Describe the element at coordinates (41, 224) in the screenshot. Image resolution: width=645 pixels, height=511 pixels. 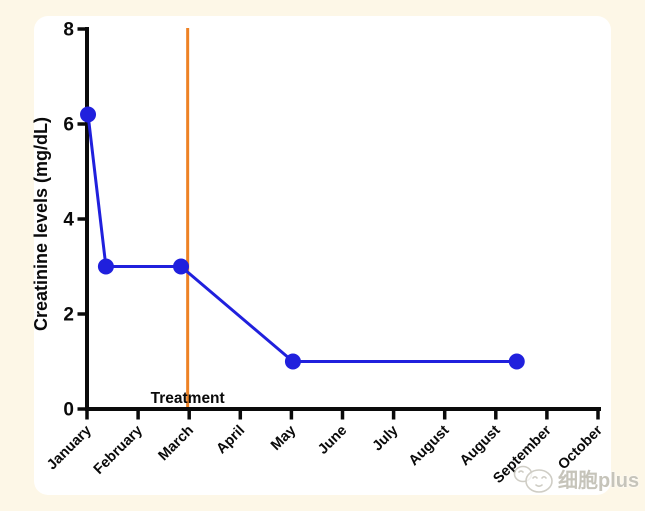
I see `y-axis-title: Creatinine levels (mg/dL)` at that location.